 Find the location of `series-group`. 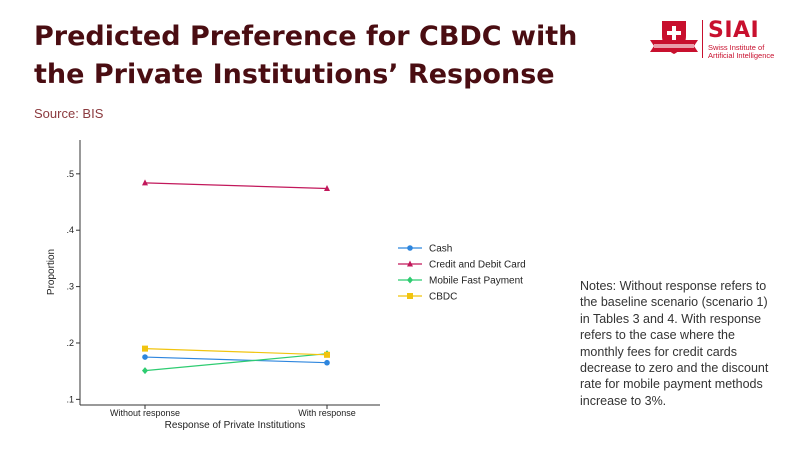

series-group is located at coordinates (236, 277).